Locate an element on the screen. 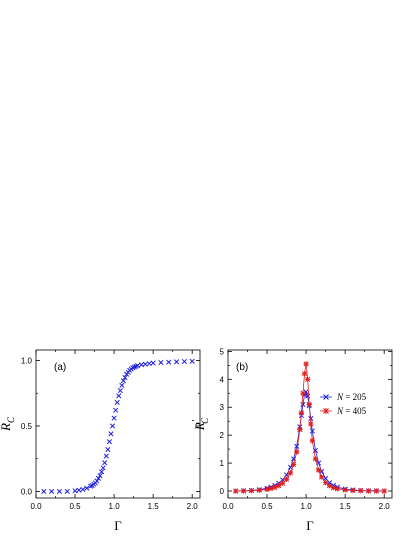 Image resolution: width=415 pixels, height=537 pixels. x-tick-label: 1.0 is located at coordinates (115, 506).